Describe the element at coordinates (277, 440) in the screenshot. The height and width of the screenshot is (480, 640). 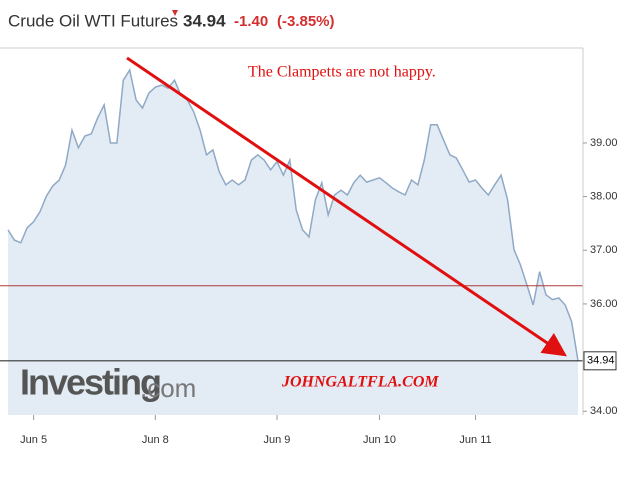
I see `x-tick-label: Jun 9` at that location.